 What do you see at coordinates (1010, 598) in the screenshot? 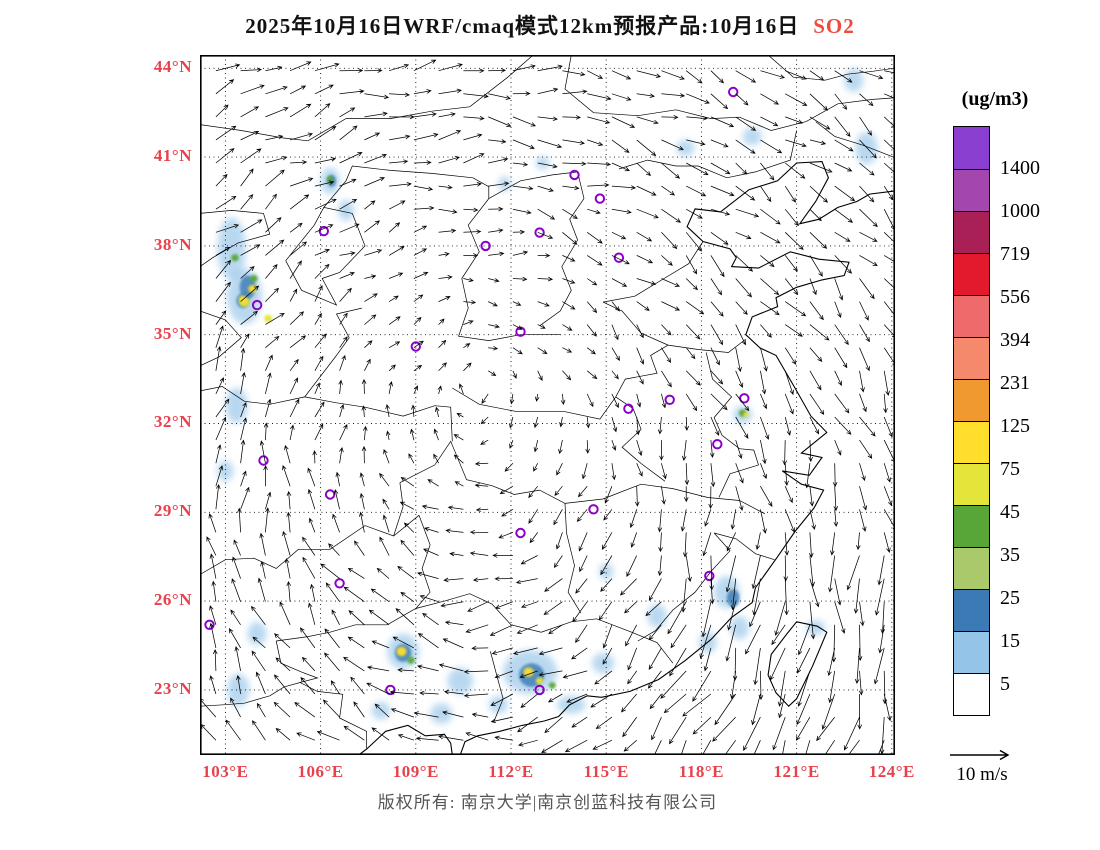
I see `legend-boundary-label: 25` at bounding box center [1010, 598].